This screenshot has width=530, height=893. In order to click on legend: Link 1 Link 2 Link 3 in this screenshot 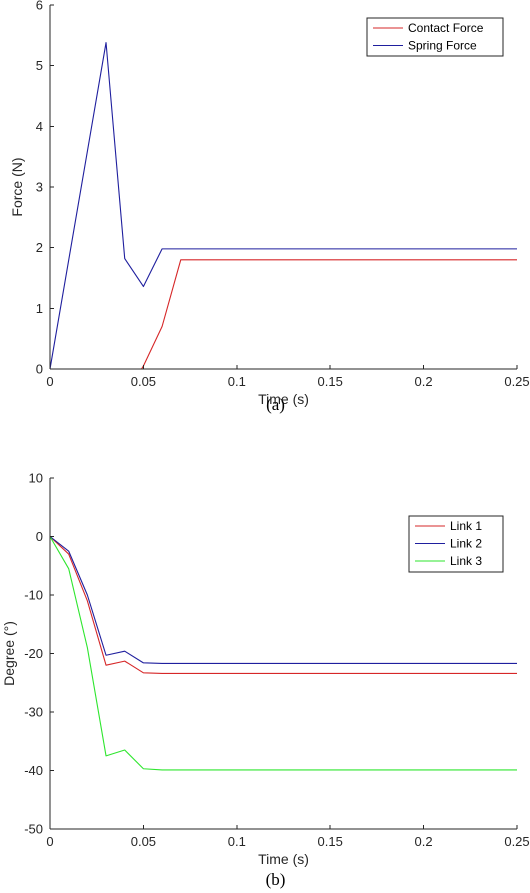, I will do `click(456, 544)`.